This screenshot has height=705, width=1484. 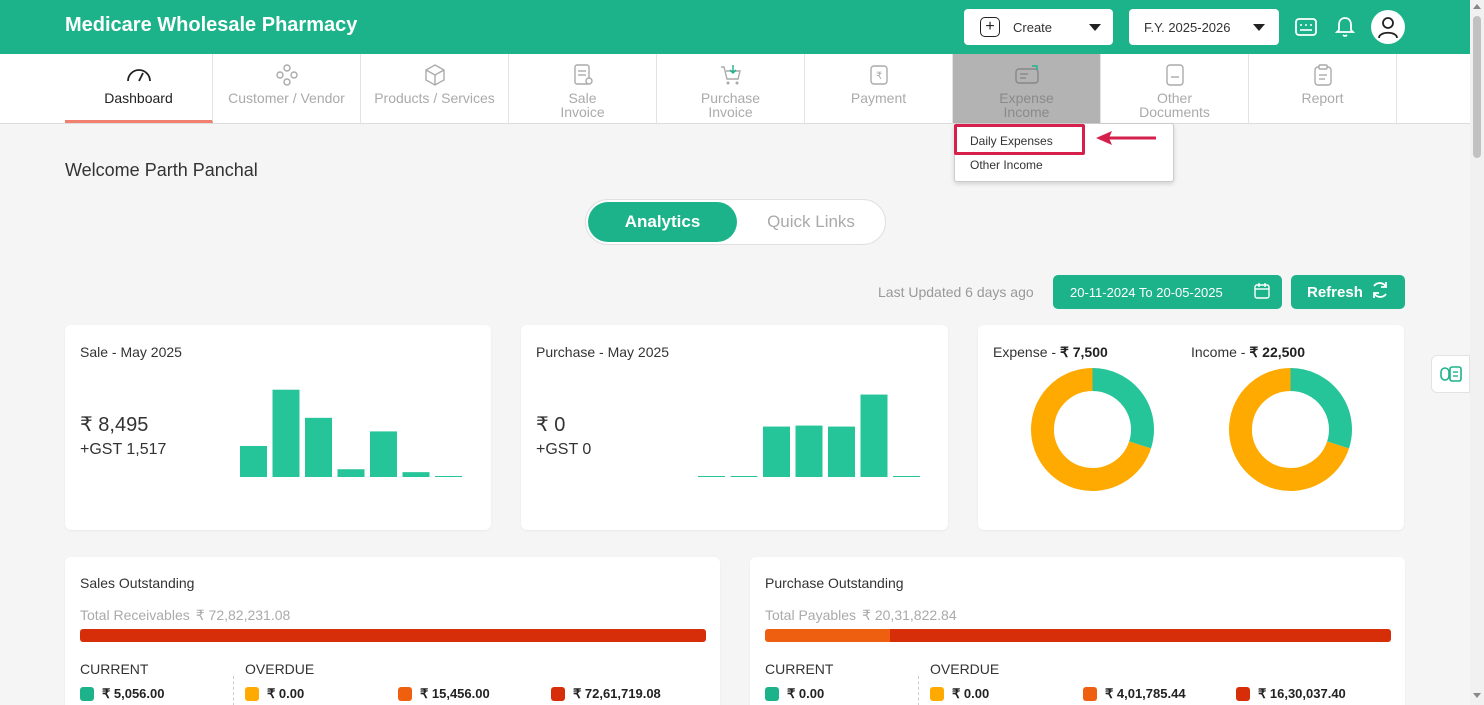 I want to click on sale-gst: +GST 1,517, so click(x=123, y=449).